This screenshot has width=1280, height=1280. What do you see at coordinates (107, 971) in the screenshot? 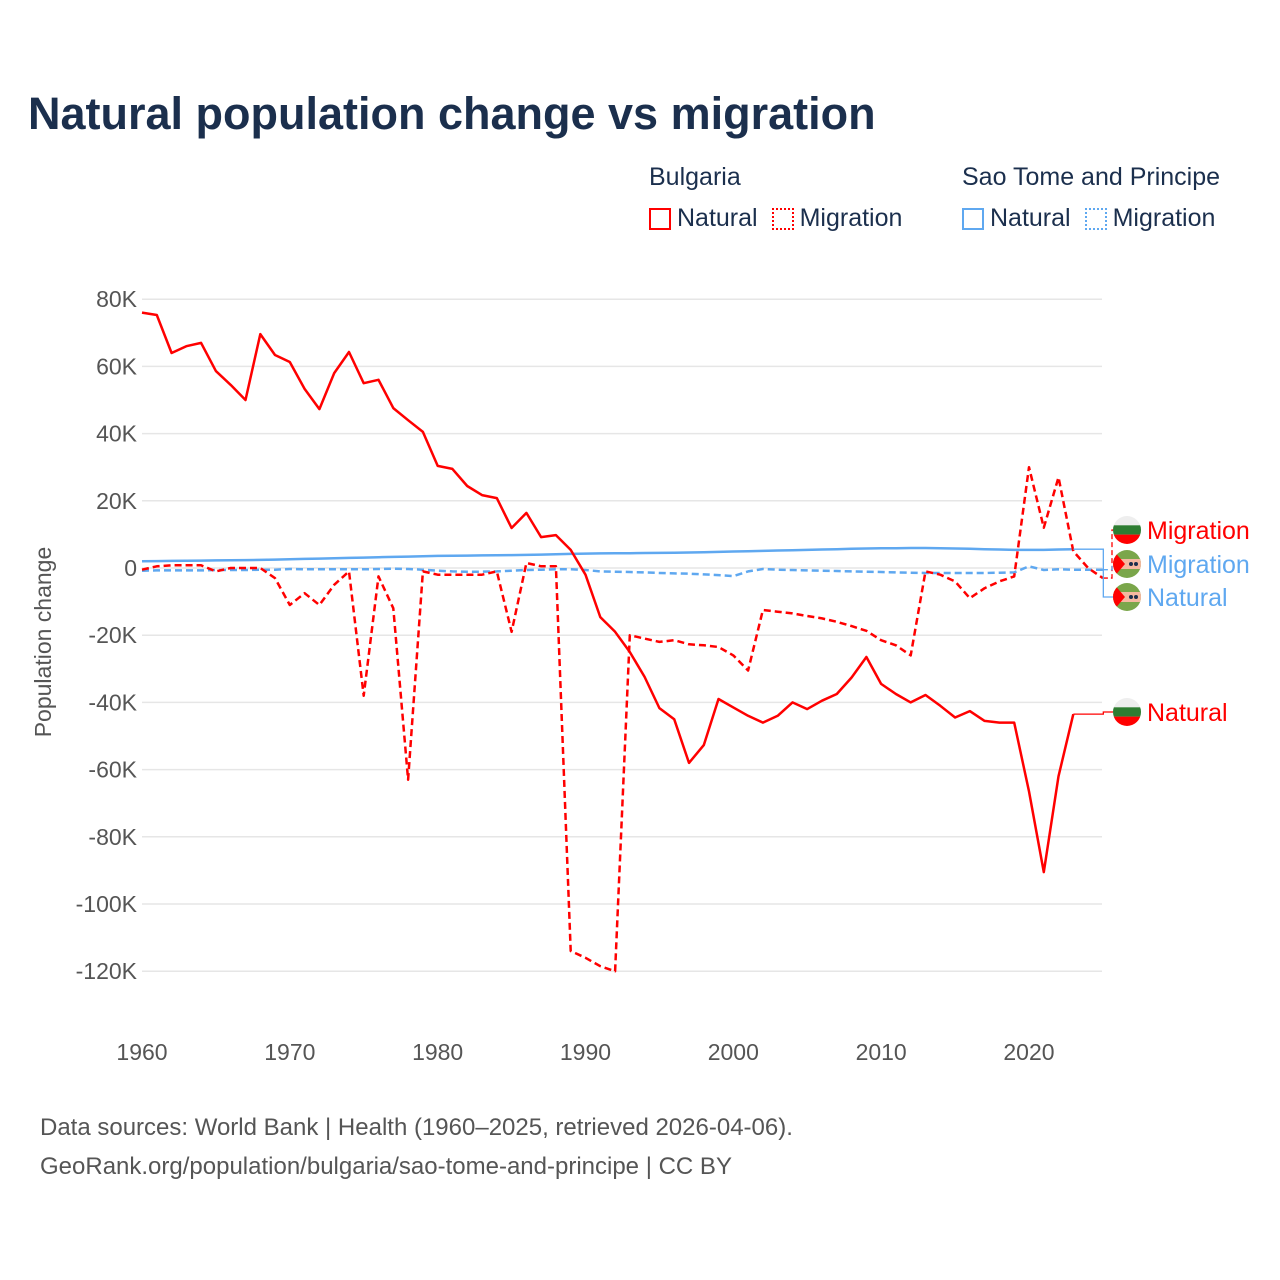
I see `y-tick-label: -120K` at bounding box center [107, 971].